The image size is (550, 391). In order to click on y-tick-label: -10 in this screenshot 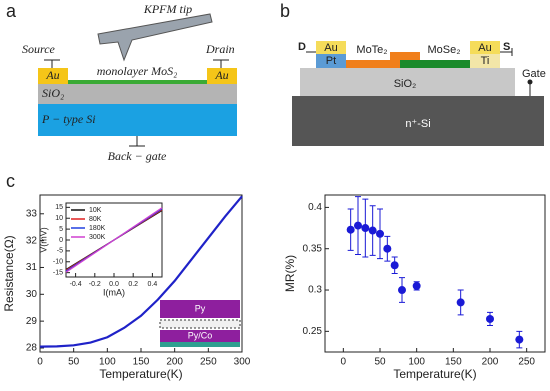, I will do `click(58, 262)`.